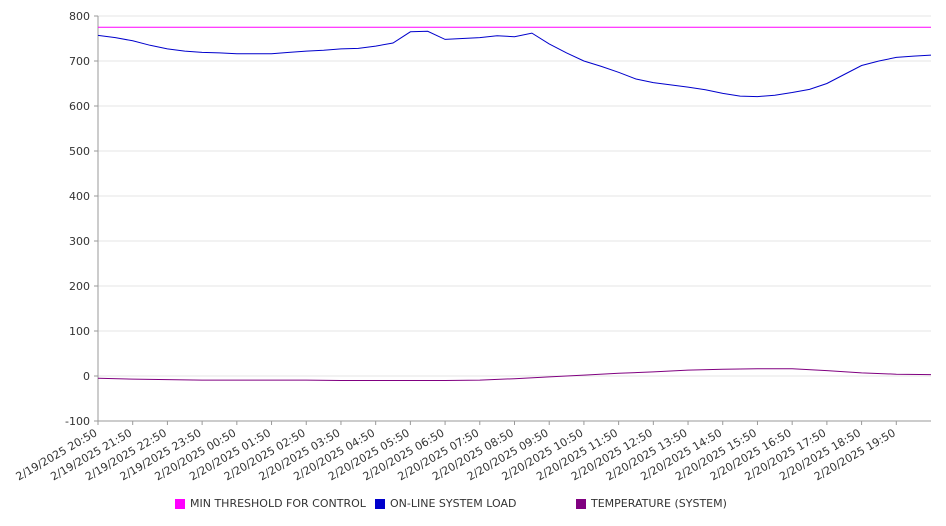  What do you see at coordinates (79, 106) in the screenshot?
I see `y-tick-label: 600` at bounding box center [79, 106].